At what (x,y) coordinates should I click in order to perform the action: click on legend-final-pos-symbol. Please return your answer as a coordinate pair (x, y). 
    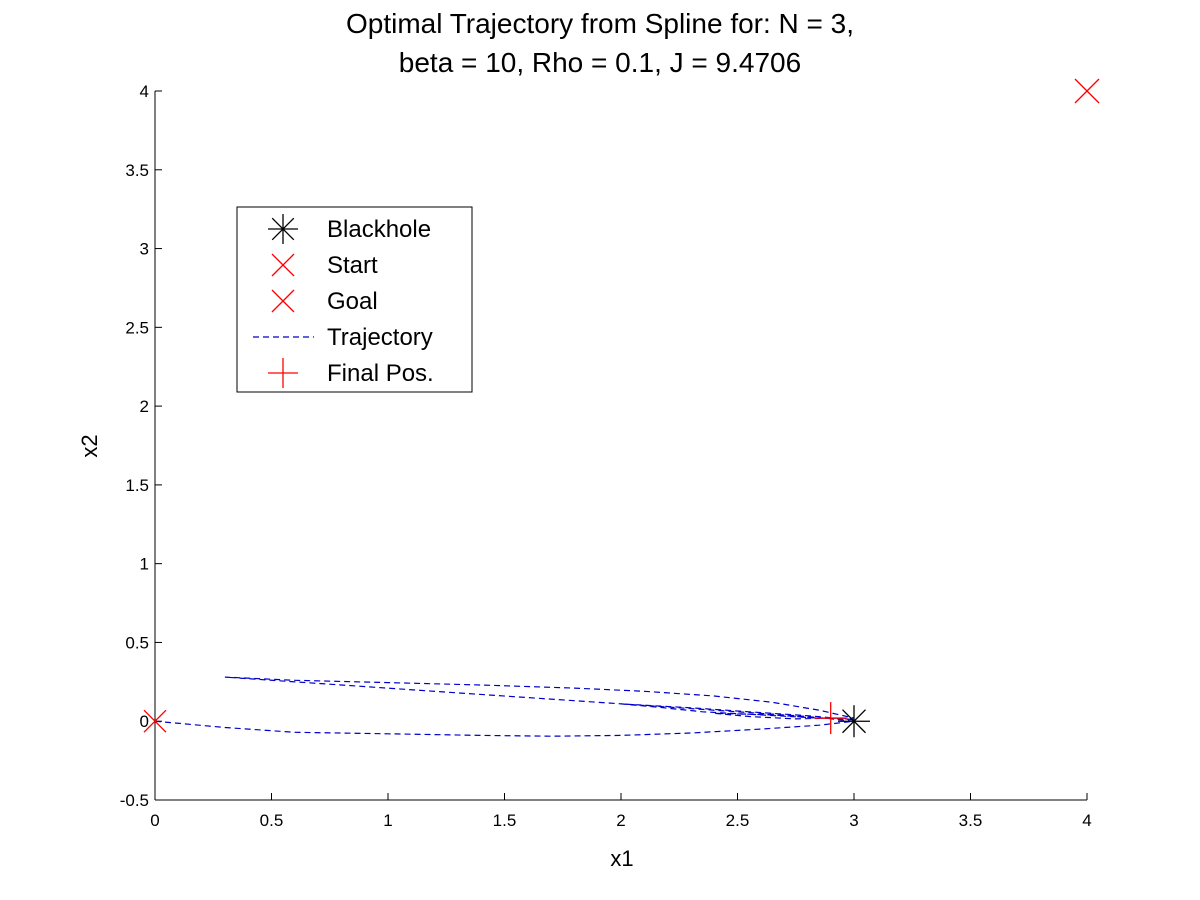
    Looking at the image, I should click on (283, 373).